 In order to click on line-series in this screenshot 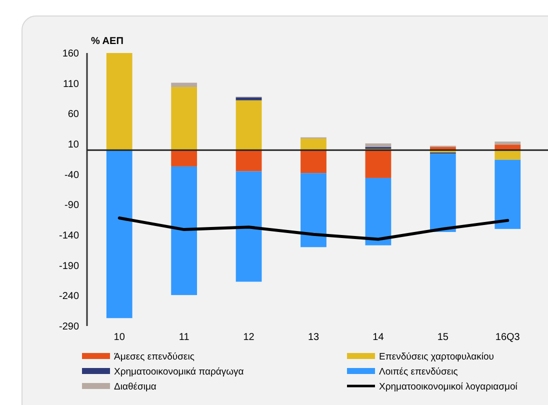, I will do `click(314, 228)`.